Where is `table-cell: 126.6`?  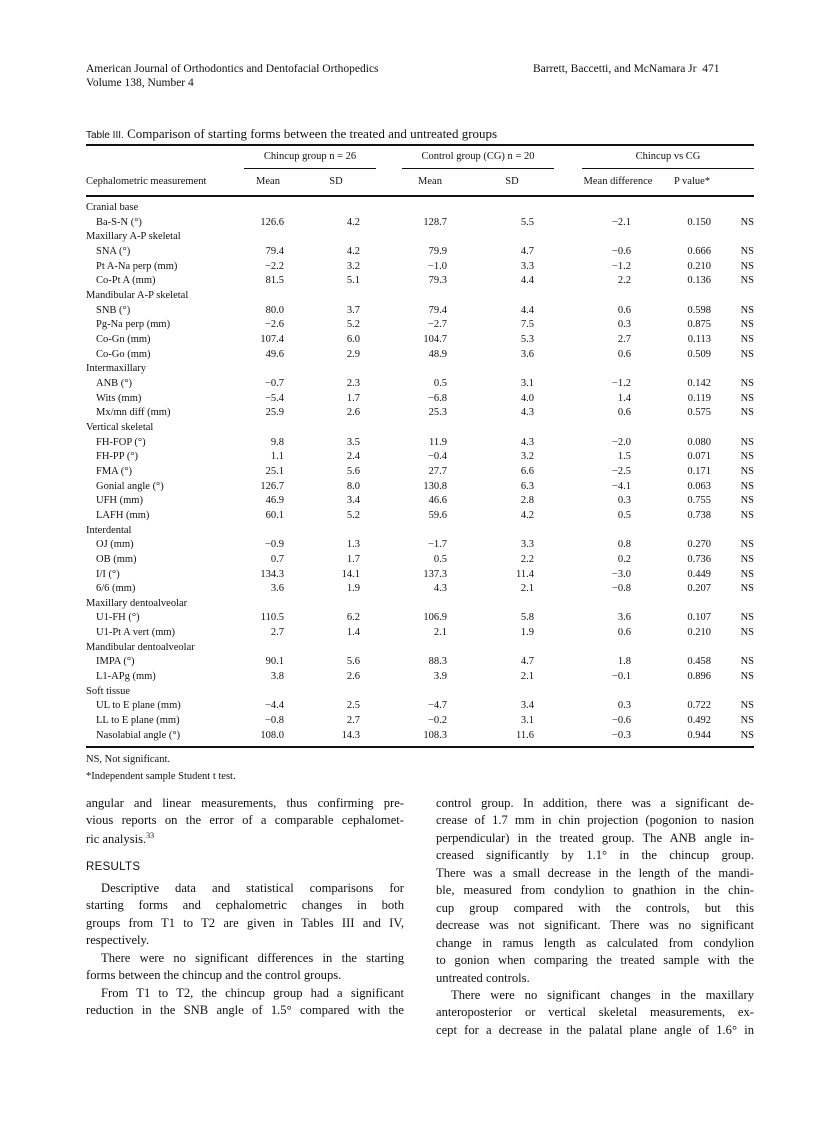 table-cell: 126.6 is located at coordinates (272, 222).